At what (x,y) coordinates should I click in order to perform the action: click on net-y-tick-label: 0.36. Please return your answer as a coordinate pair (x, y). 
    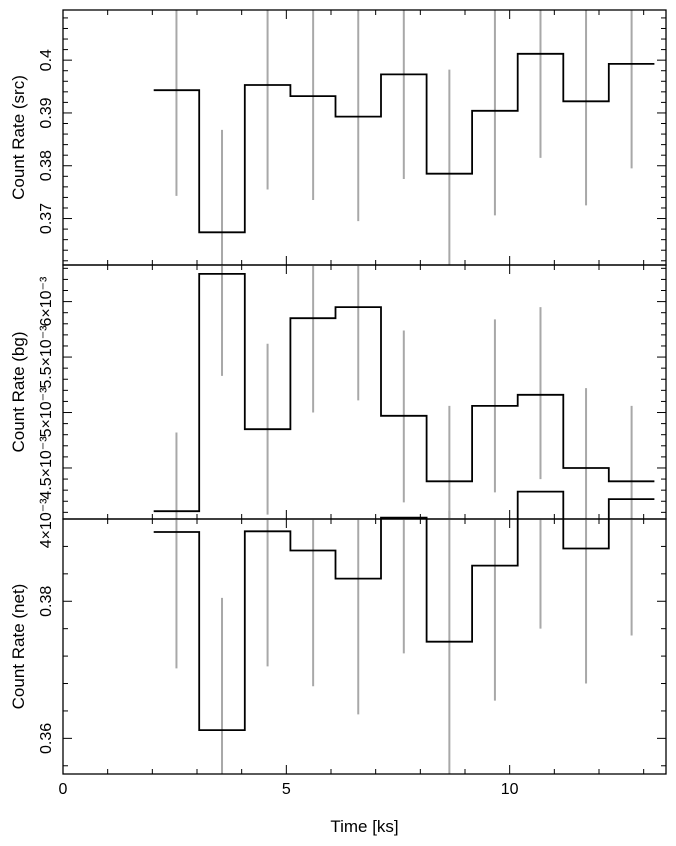
    Looking at the image, I should click on (46, 738).